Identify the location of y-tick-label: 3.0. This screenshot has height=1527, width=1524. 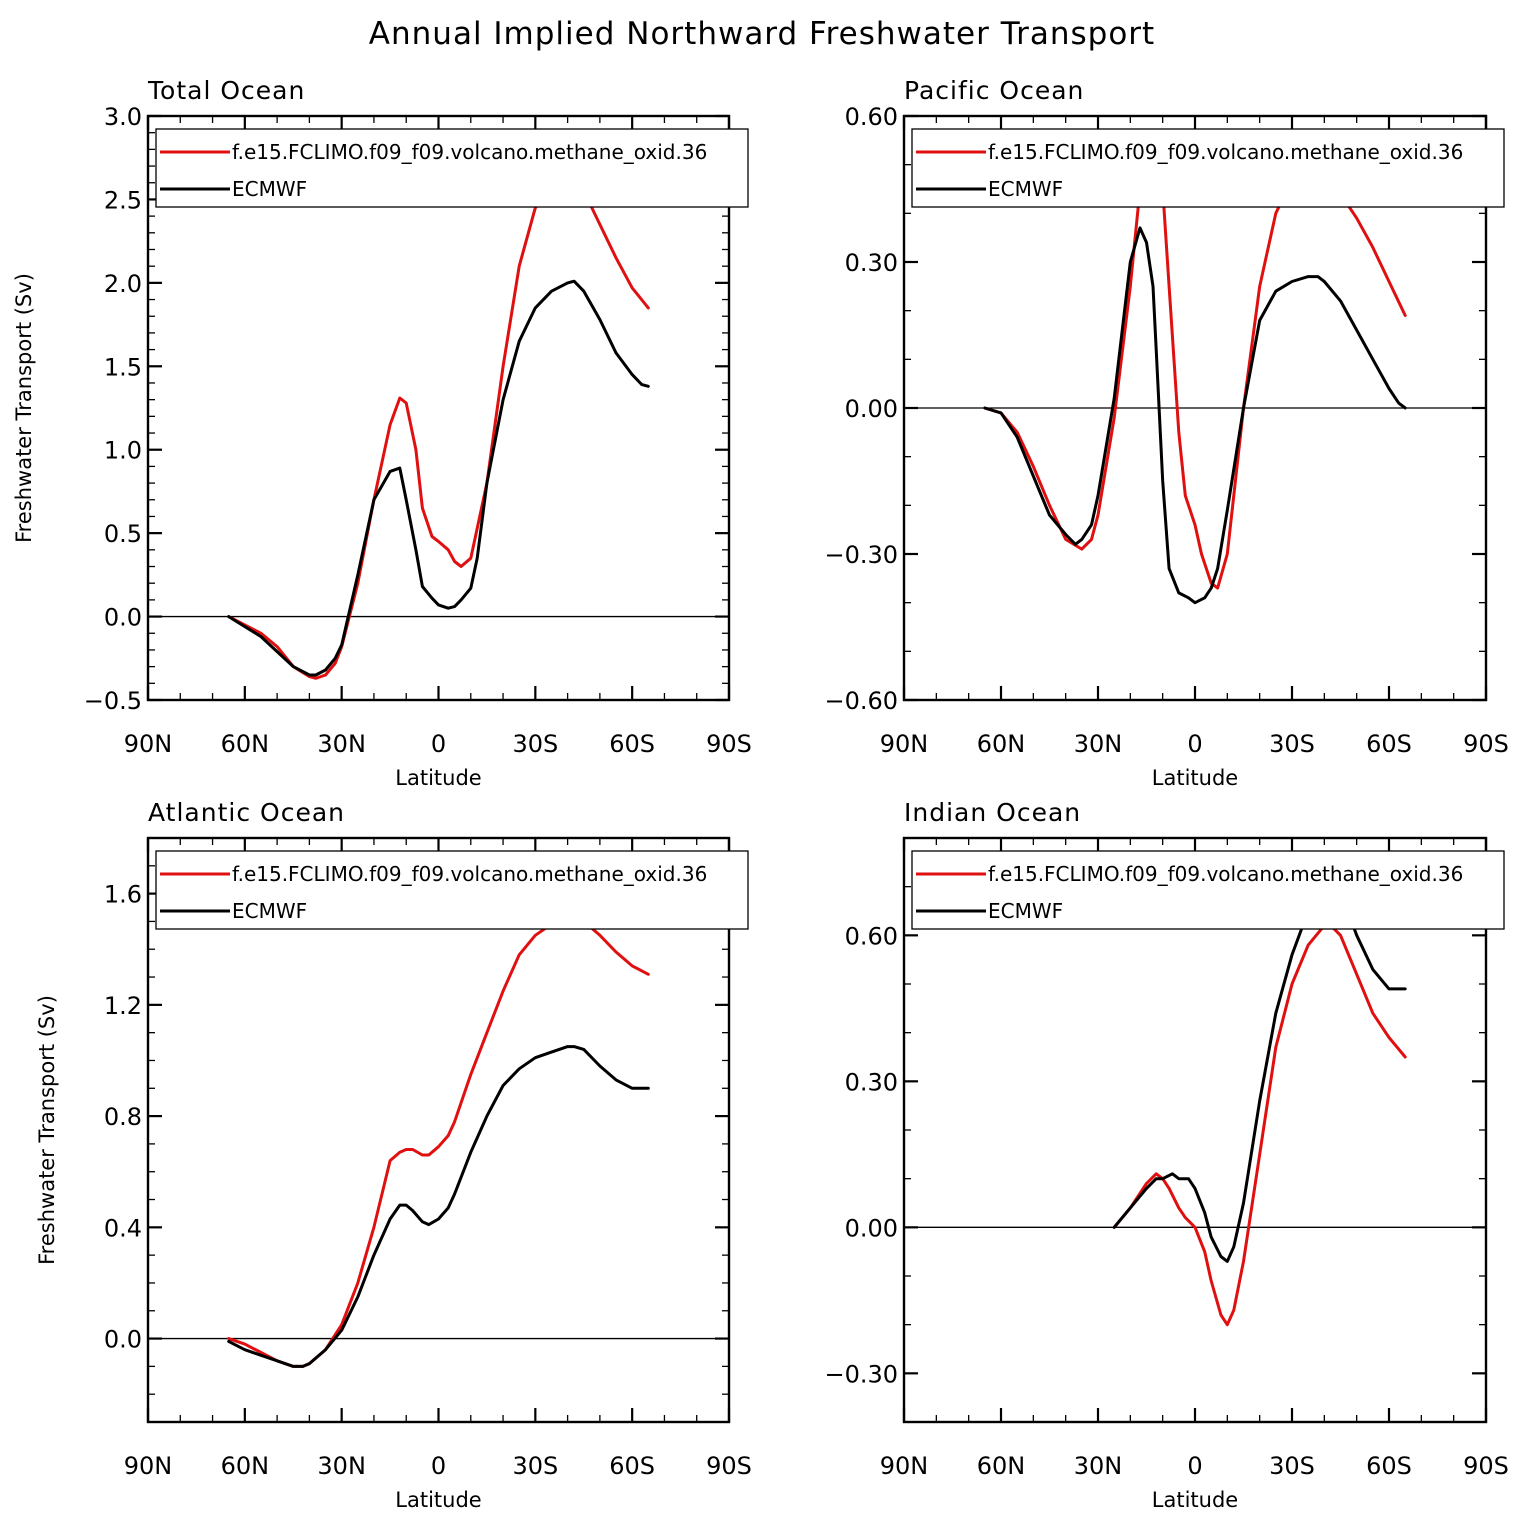
(123, 117).